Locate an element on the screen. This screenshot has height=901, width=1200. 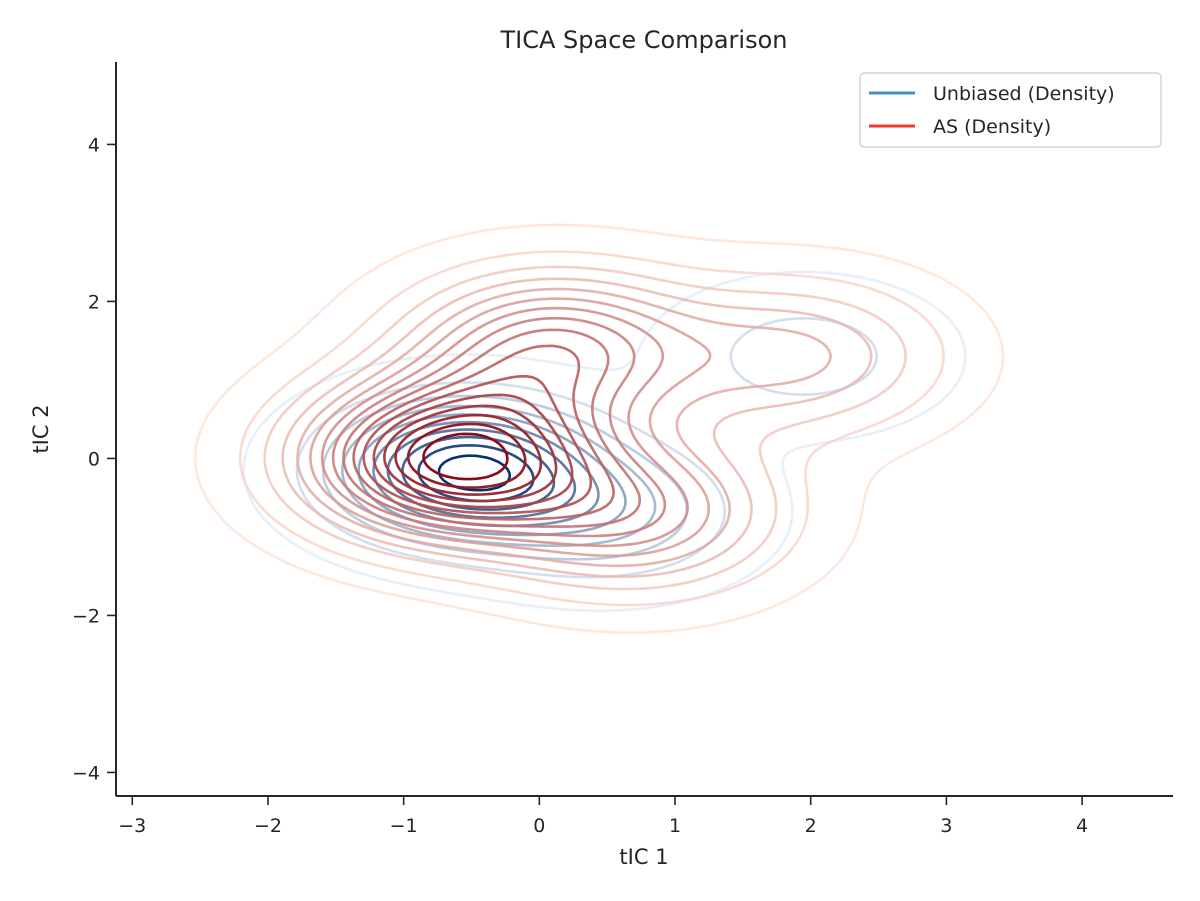
chart-title: TICA Space Comparison is located at coordinates (643, 40).